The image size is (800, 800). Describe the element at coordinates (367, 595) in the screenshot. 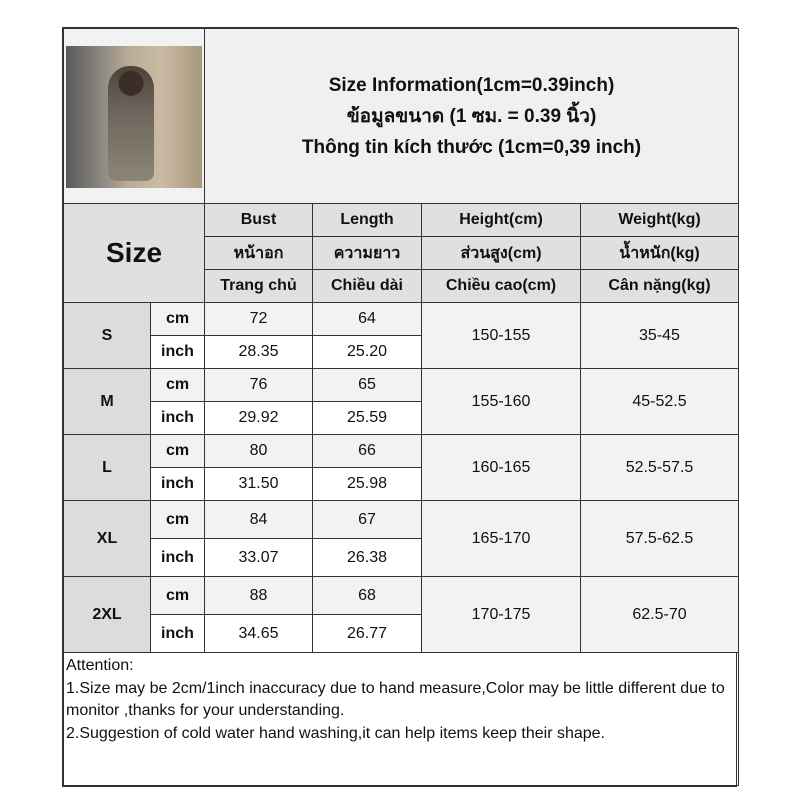

I see `length-cm: 68` at that location.